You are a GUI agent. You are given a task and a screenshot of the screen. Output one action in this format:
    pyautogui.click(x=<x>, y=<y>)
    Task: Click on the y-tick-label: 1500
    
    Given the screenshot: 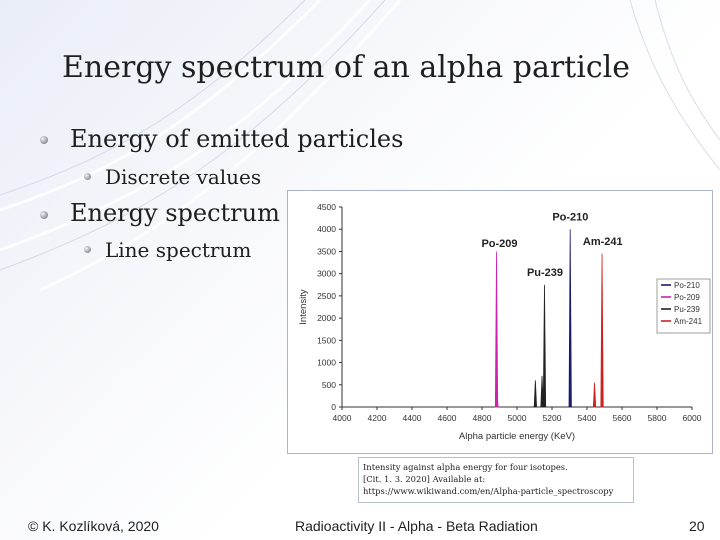 What is the action you would take?
    pyautogui.click(x=326, y=340)
    